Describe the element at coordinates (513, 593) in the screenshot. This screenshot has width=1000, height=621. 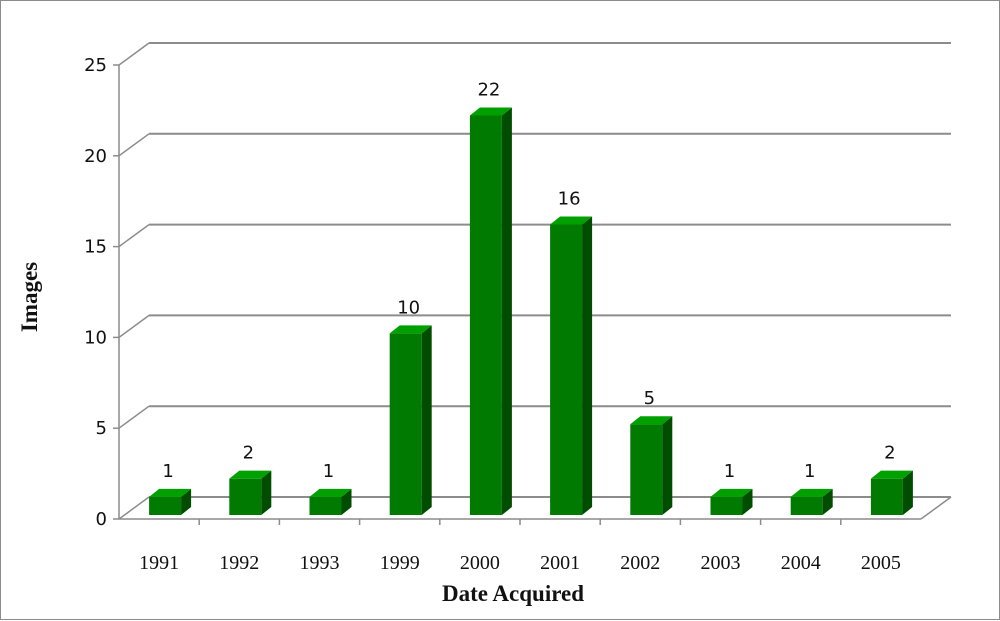
I see `x-axis-title: Date Acquired` at that location.